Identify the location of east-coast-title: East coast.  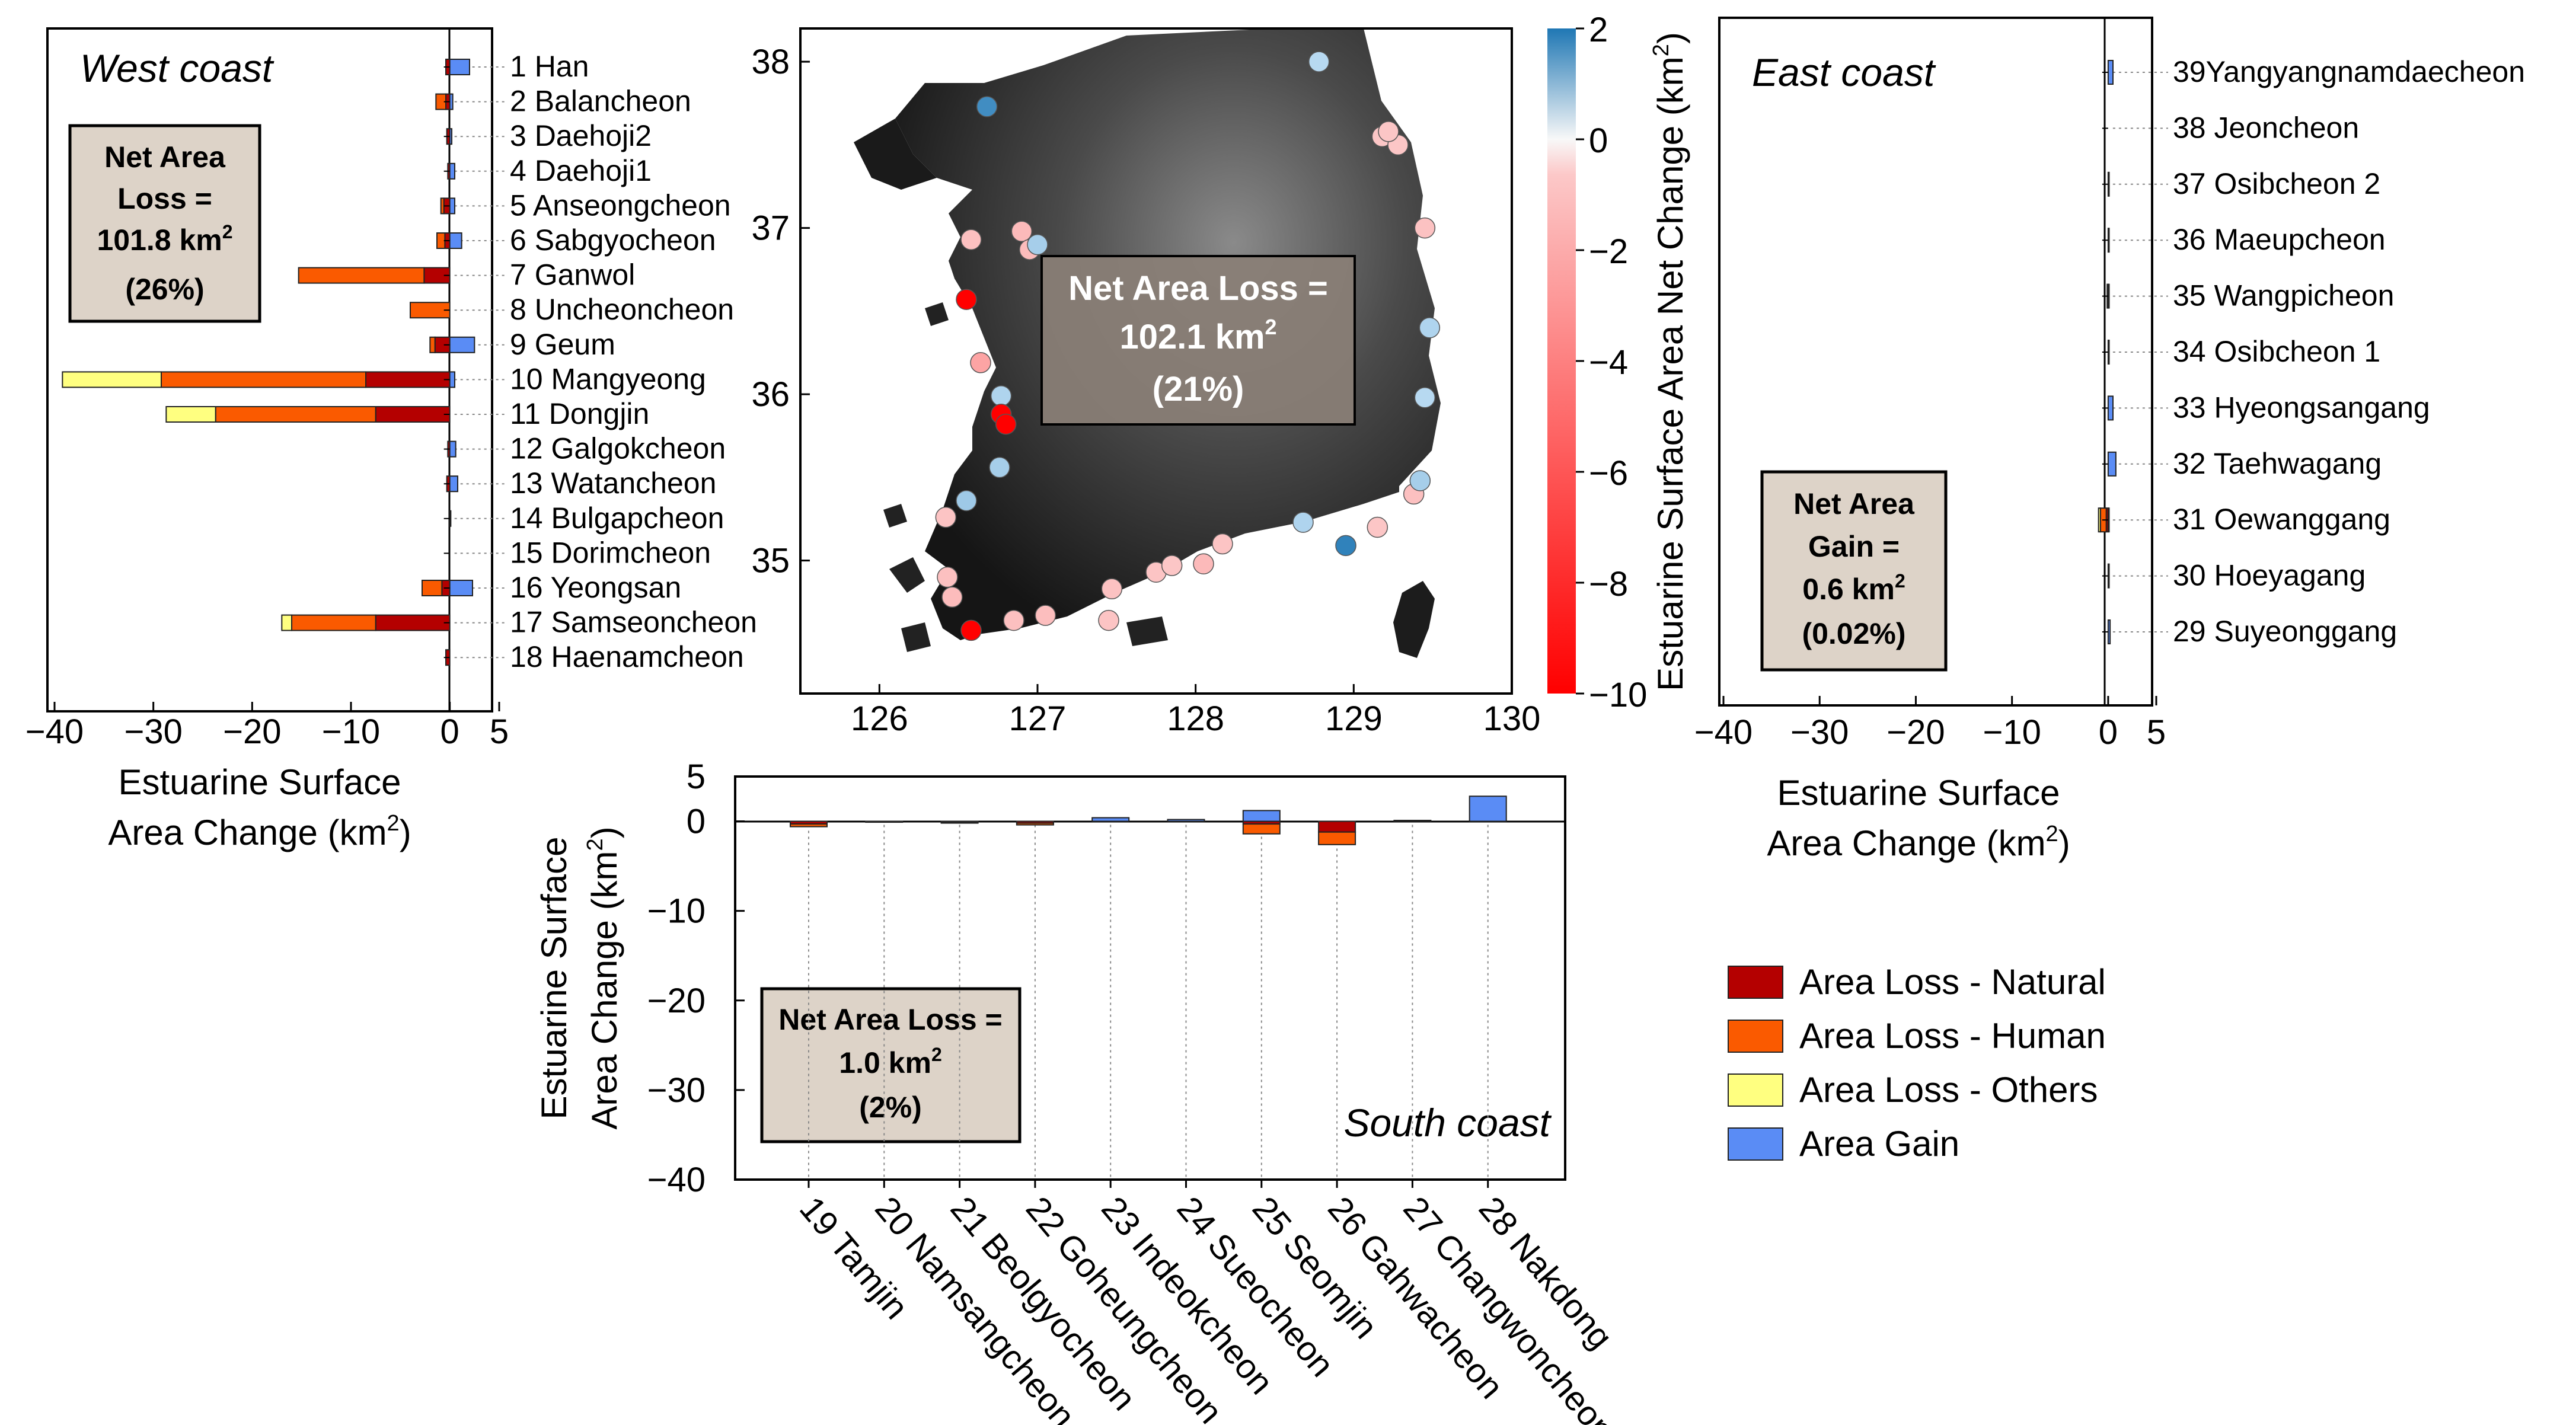
(1844, 72).